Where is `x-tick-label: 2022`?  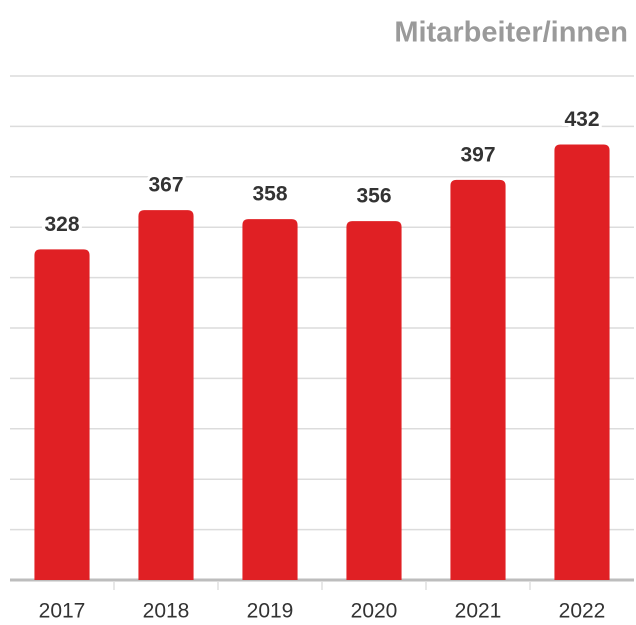 x-tick-label: 2022 is located at coordinates (582, 611).